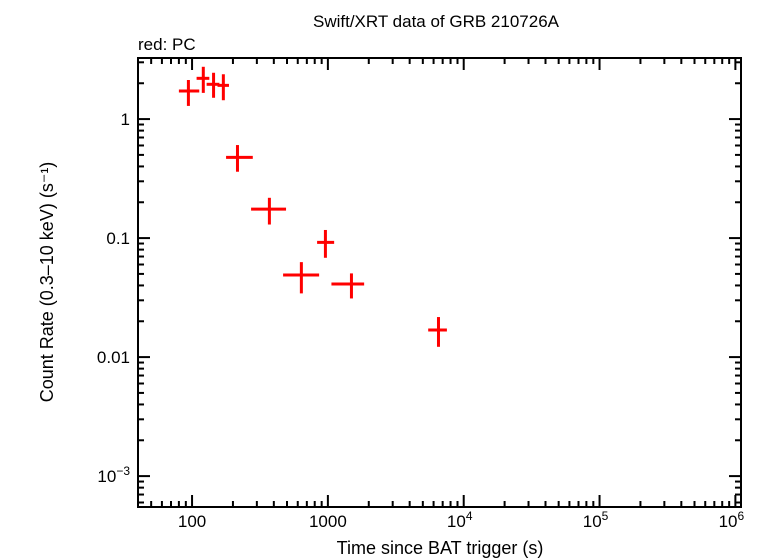 The height and width of the screenshot is (558, 761). What do you see at coordinates (328, 521) in the screenshot?
I see `x-tick-label: 1000` at bounding box center [328, 521].